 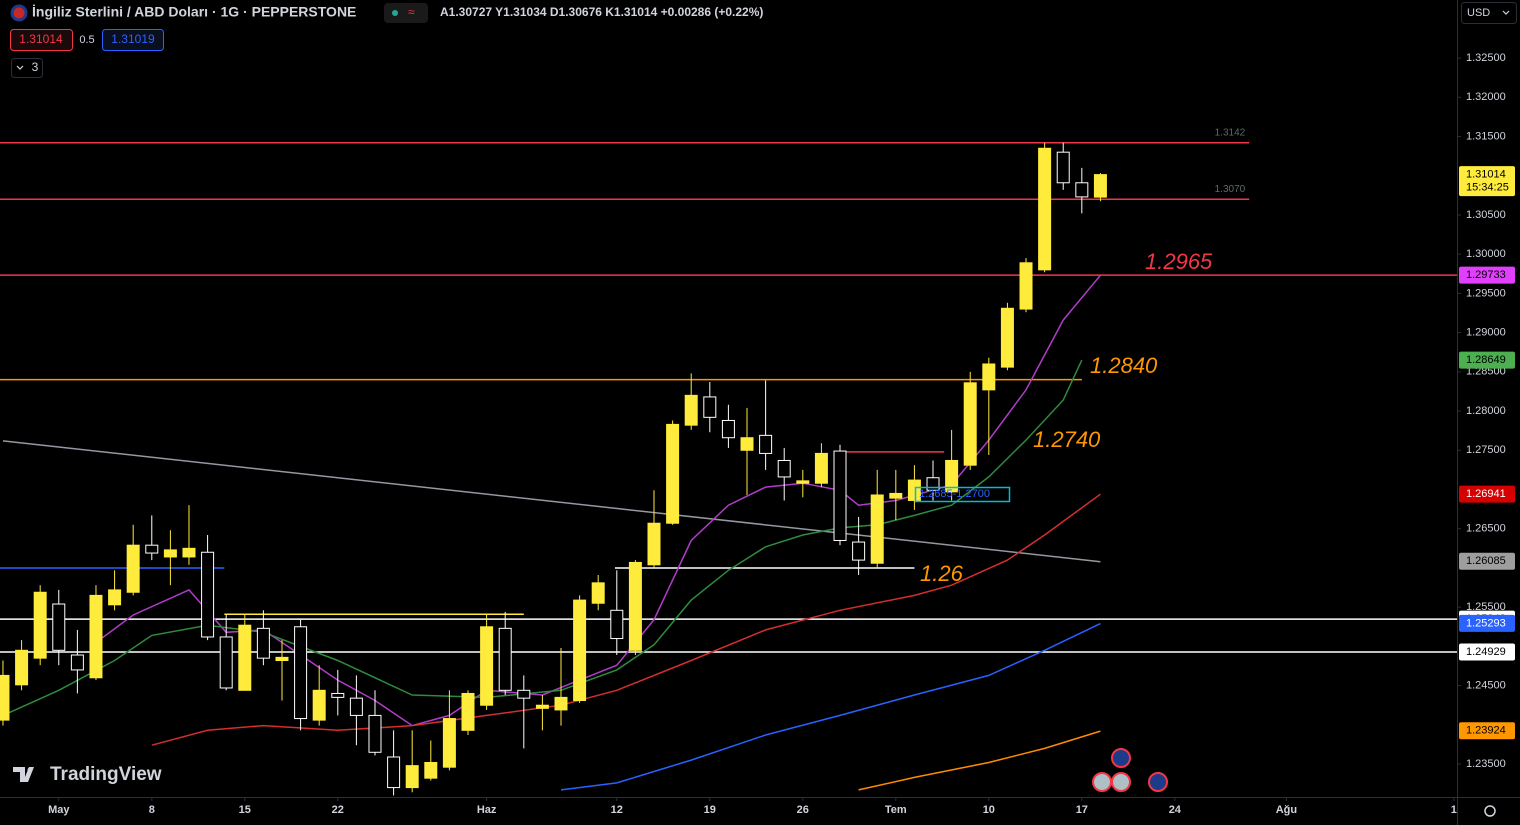 What do you see at coordinates (1486, 764) in the screenshot?
I see `y-tick-label: 1.23500` at bounding box center [1486, 764].